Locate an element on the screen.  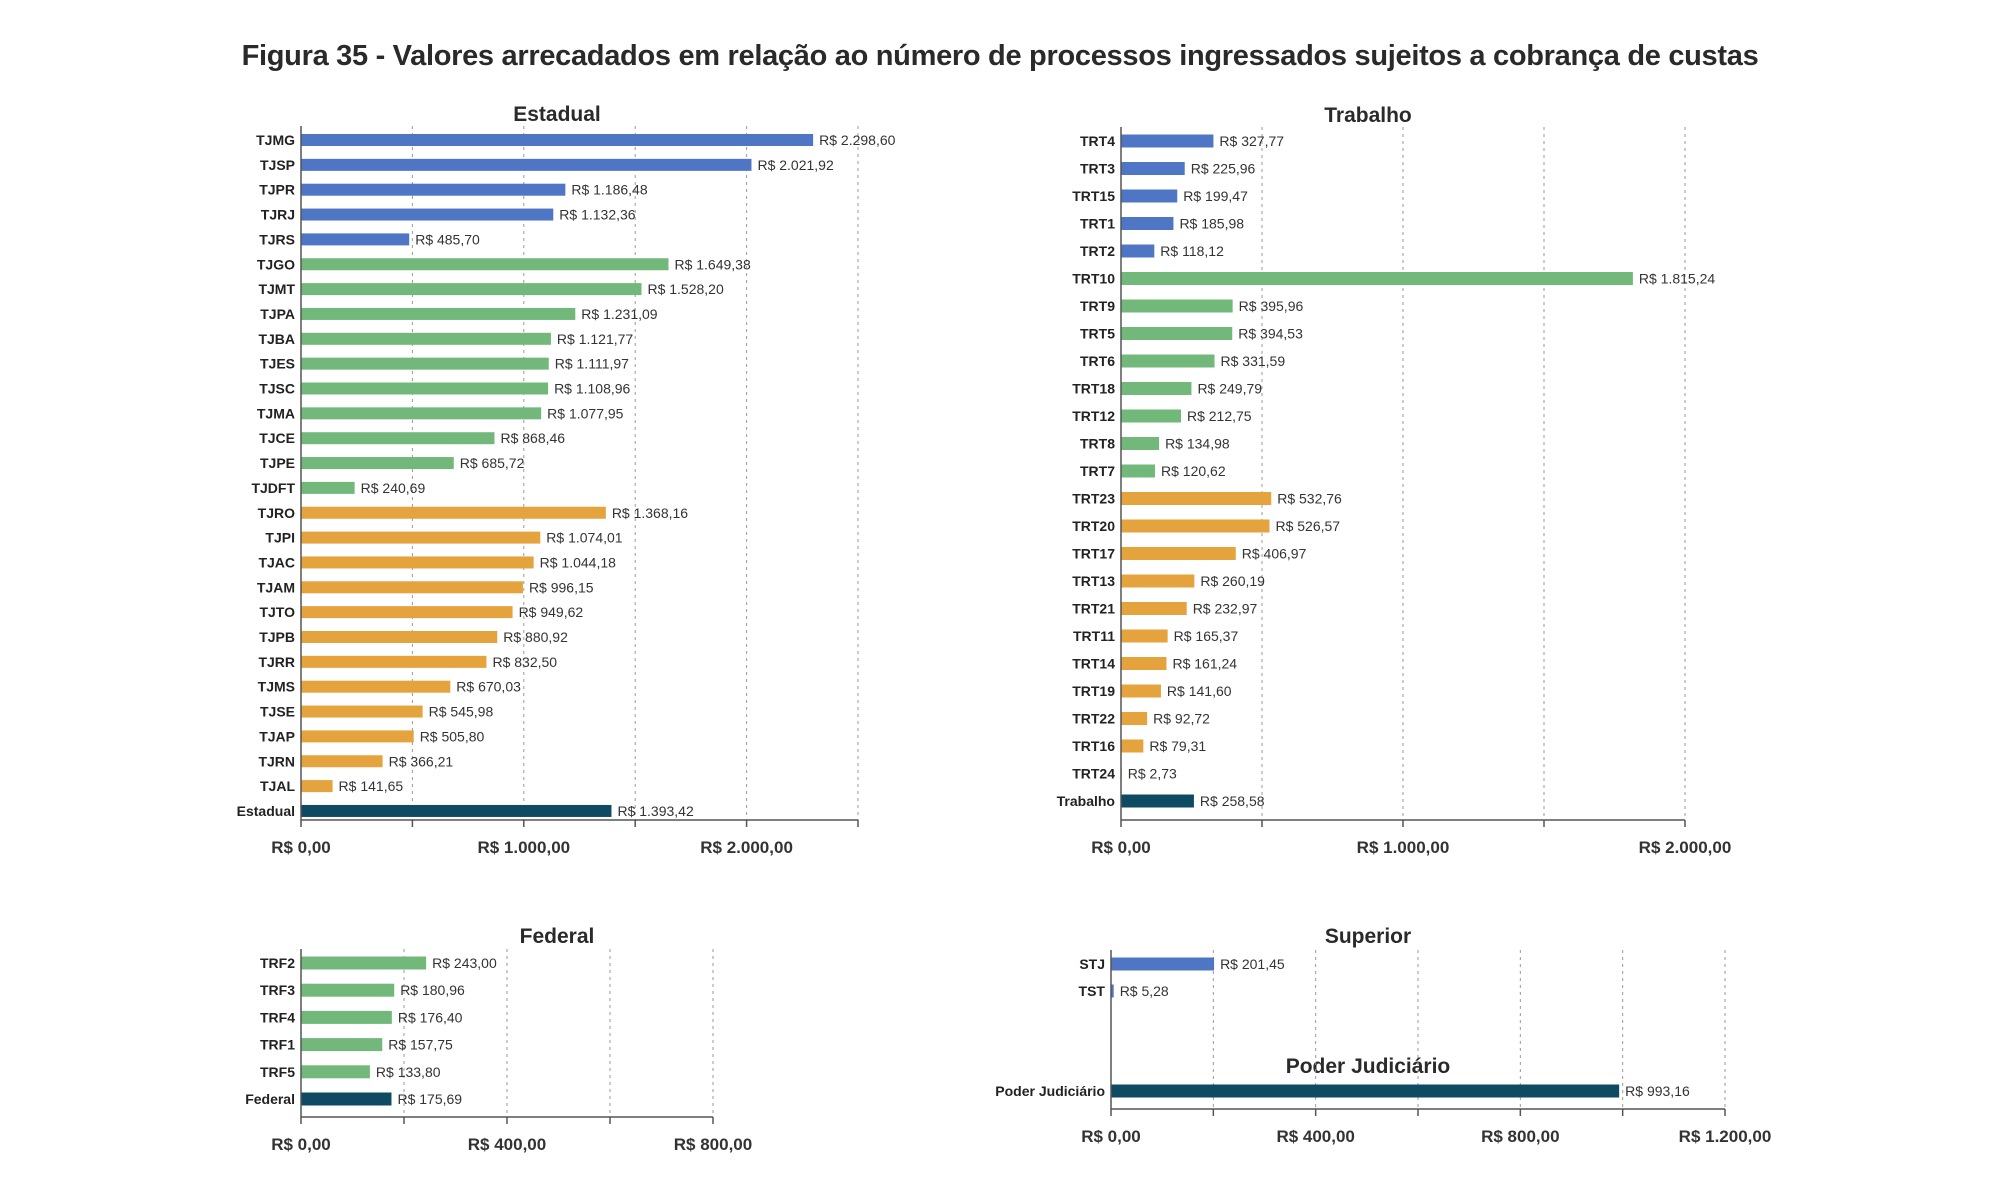
trabalho-category-label: TRT22 is located at coordinates (1093, 719).